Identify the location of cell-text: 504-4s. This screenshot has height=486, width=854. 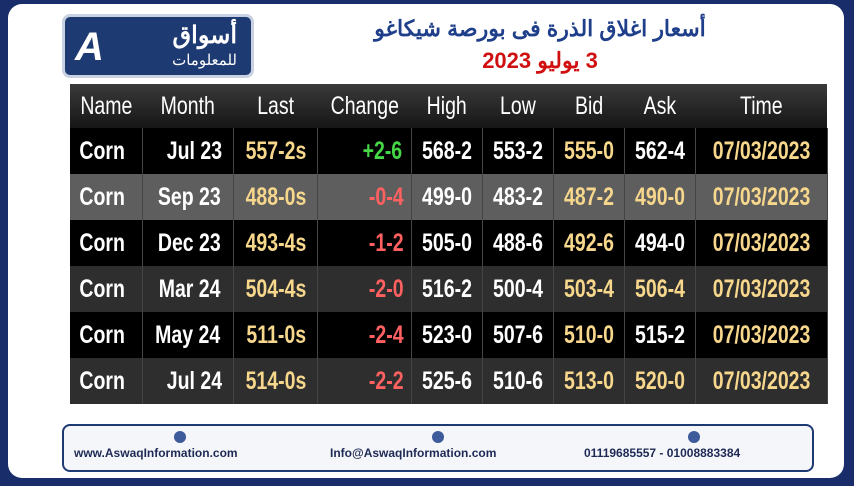
(275, 288).